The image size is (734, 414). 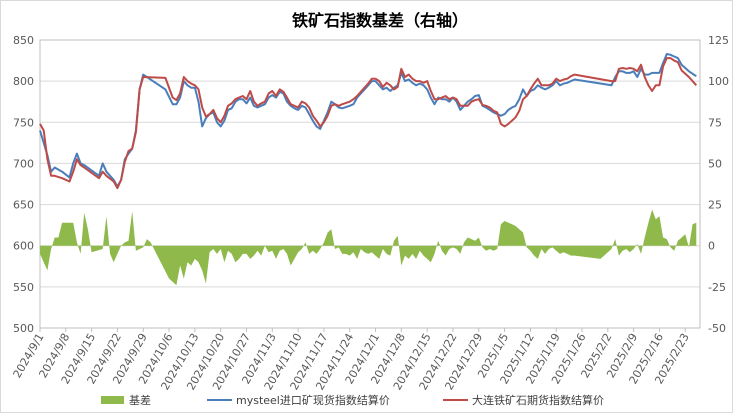 I want to click on right-tick-label: 25, so click(x=715, y=205).